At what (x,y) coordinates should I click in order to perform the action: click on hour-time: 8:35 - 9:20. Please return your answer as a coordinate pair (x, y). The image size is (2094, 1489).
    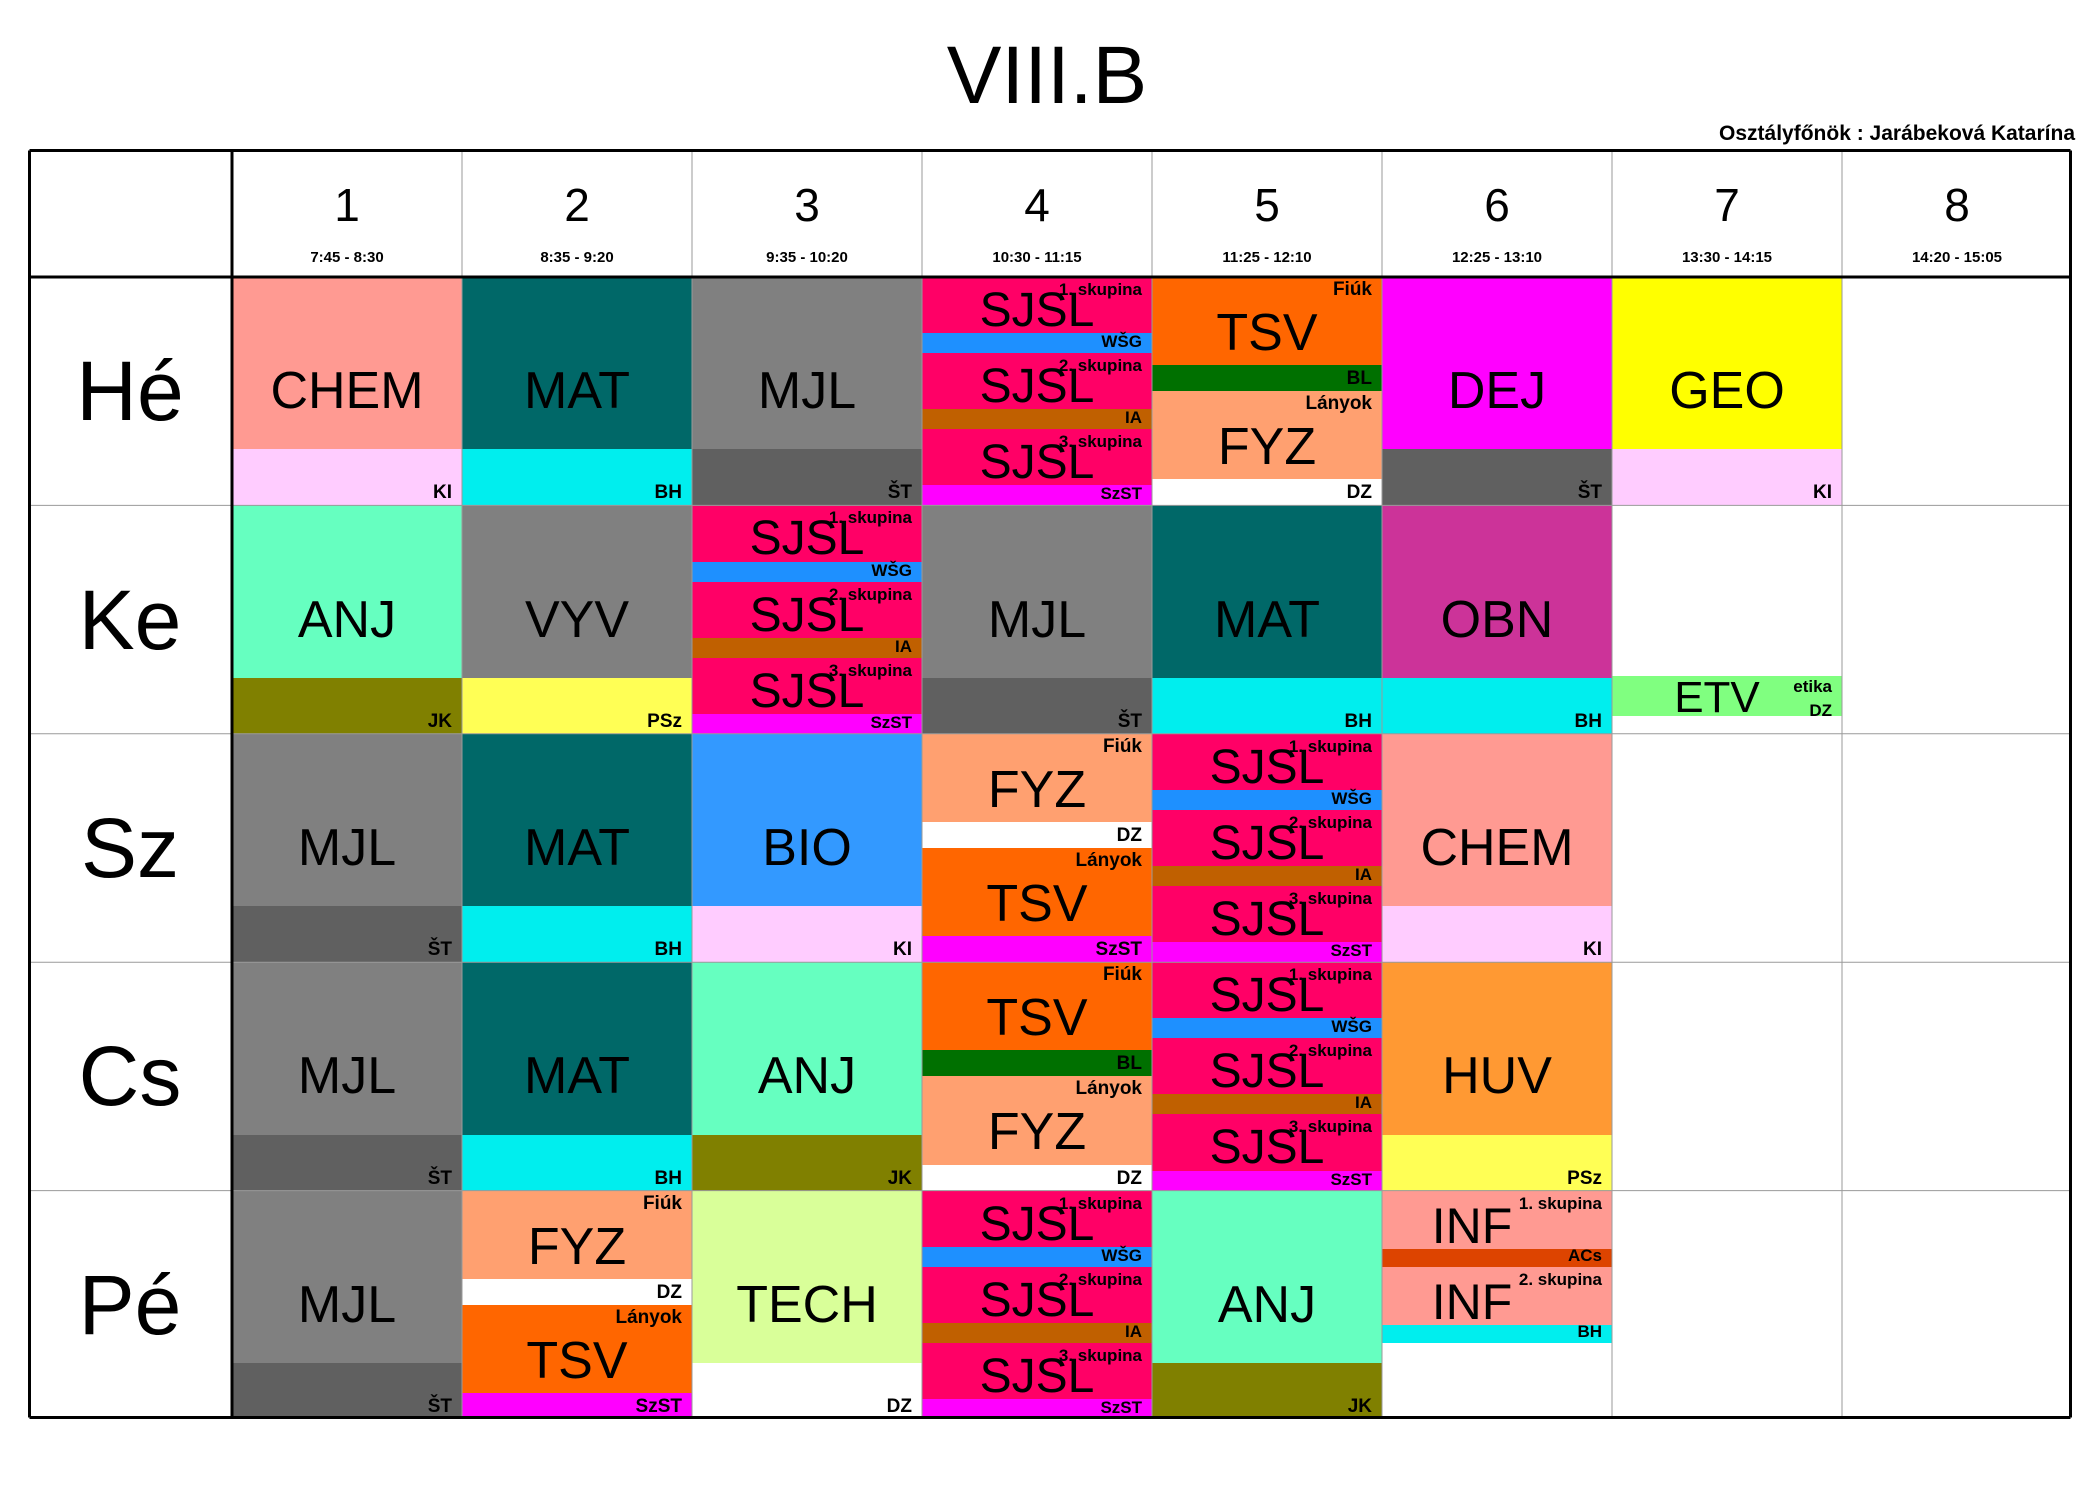
    Looking at the image, I should click on (577, 257).